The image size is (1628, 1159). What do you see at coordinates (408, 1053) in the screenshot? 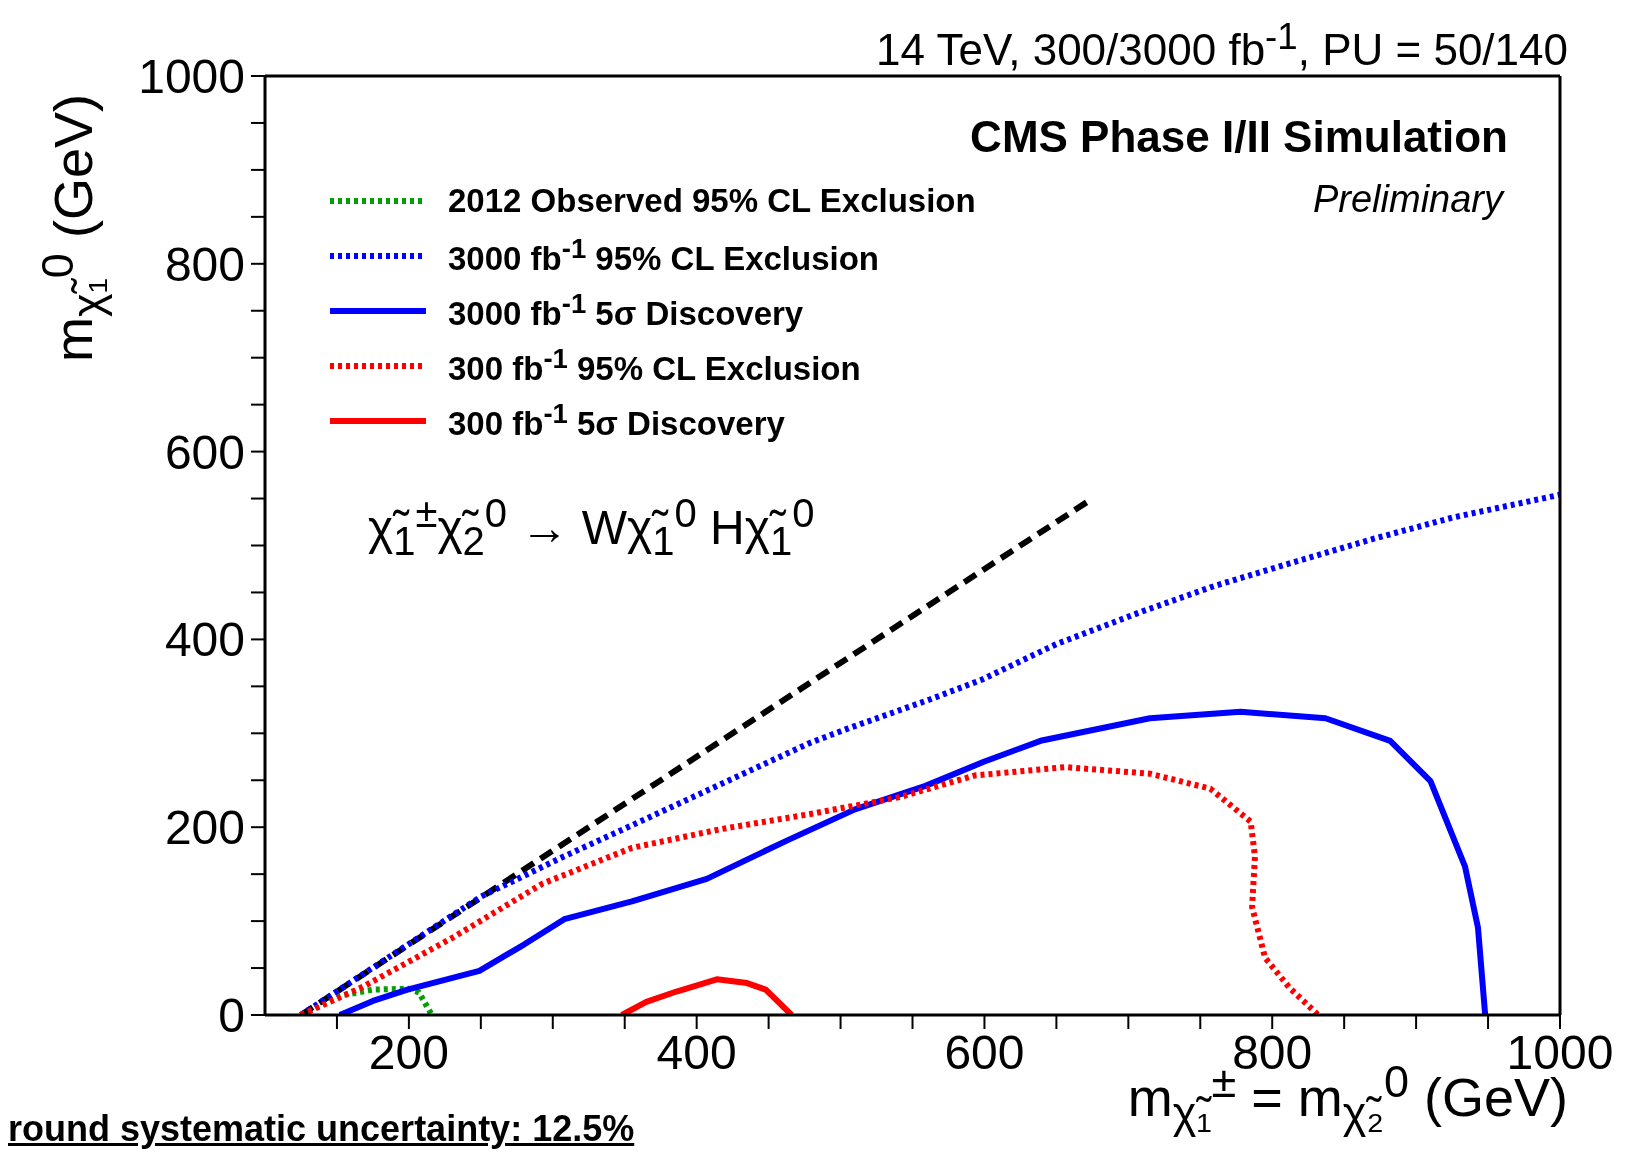
I see `x-tick-label: 200` at bounding box center [408, 1053].